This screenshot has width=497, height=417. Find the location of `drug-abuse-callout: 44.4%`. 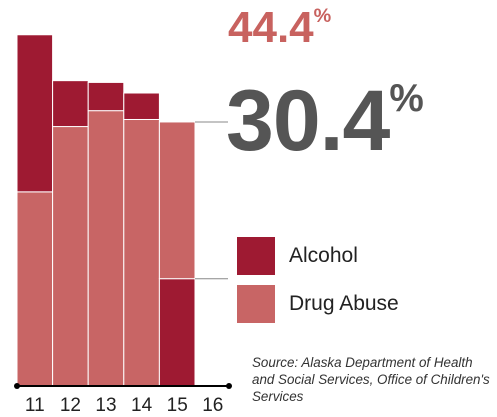

drug-abuse-callout: 44.4% is located at coordinates (279, 28).